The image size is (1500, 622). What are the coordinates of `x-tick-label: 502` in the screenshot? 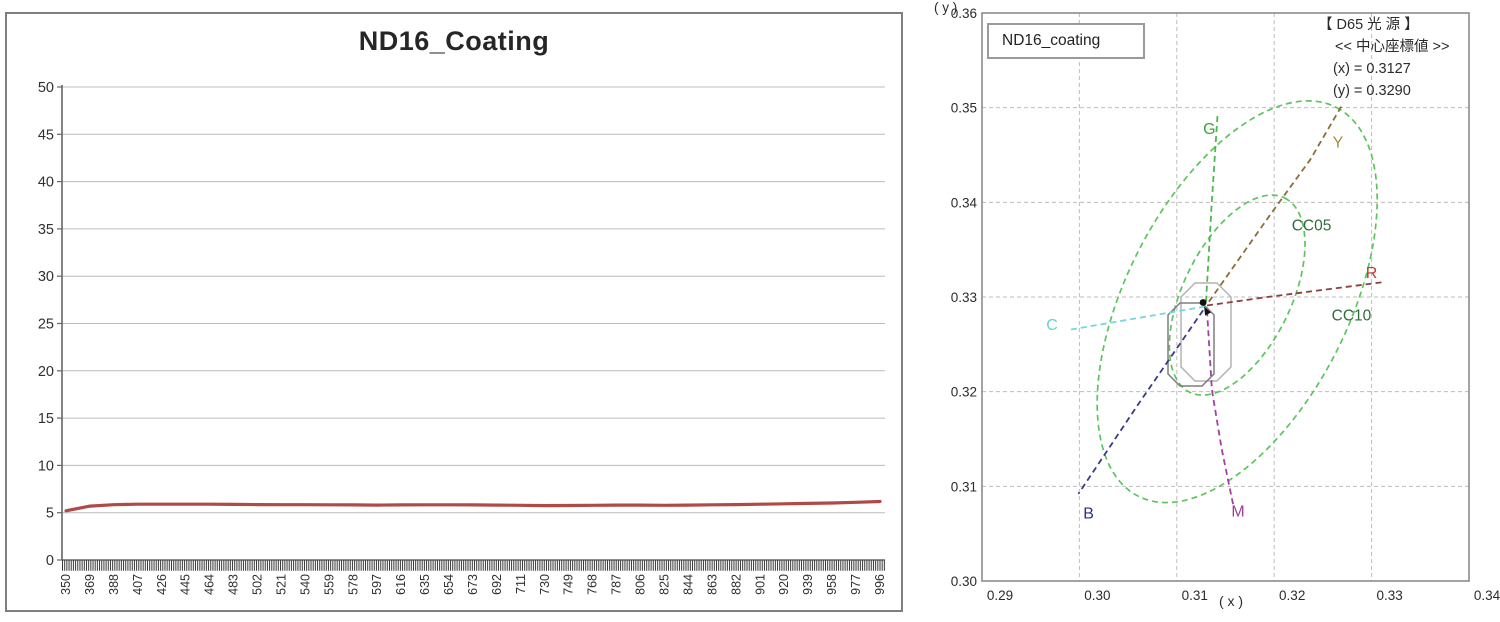 It's located at (258, 584).